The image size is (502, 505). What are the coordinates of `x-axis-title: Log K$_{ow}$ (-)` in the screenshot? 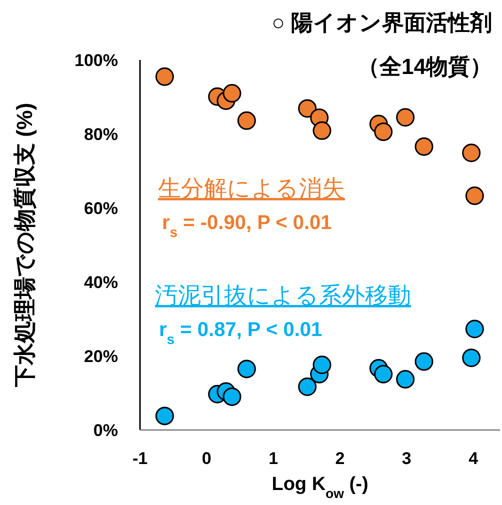 It's located at (320, 487).